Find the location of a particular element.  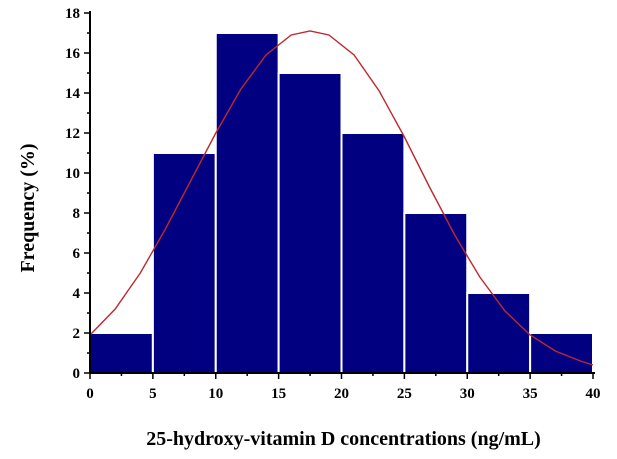

y-axis-title: Frequency (%) is located at coordinates (28, 207).